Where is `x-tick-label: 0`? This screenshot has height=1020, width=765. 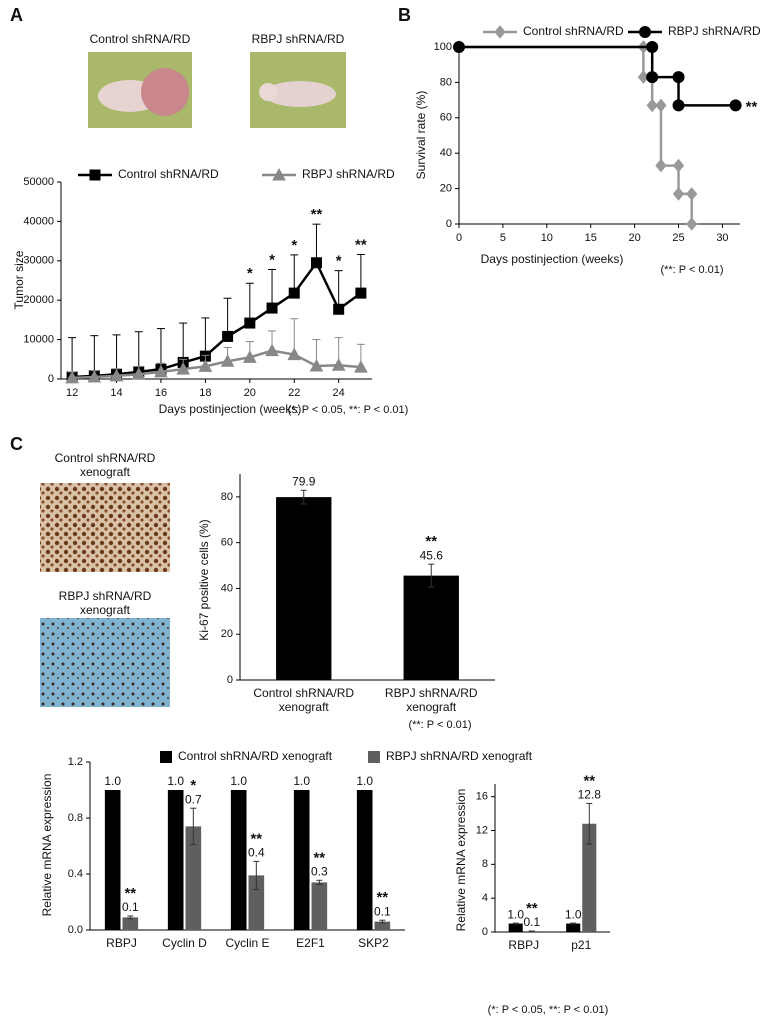
x-tick-label: 0 is located at coordinates (459, 238).